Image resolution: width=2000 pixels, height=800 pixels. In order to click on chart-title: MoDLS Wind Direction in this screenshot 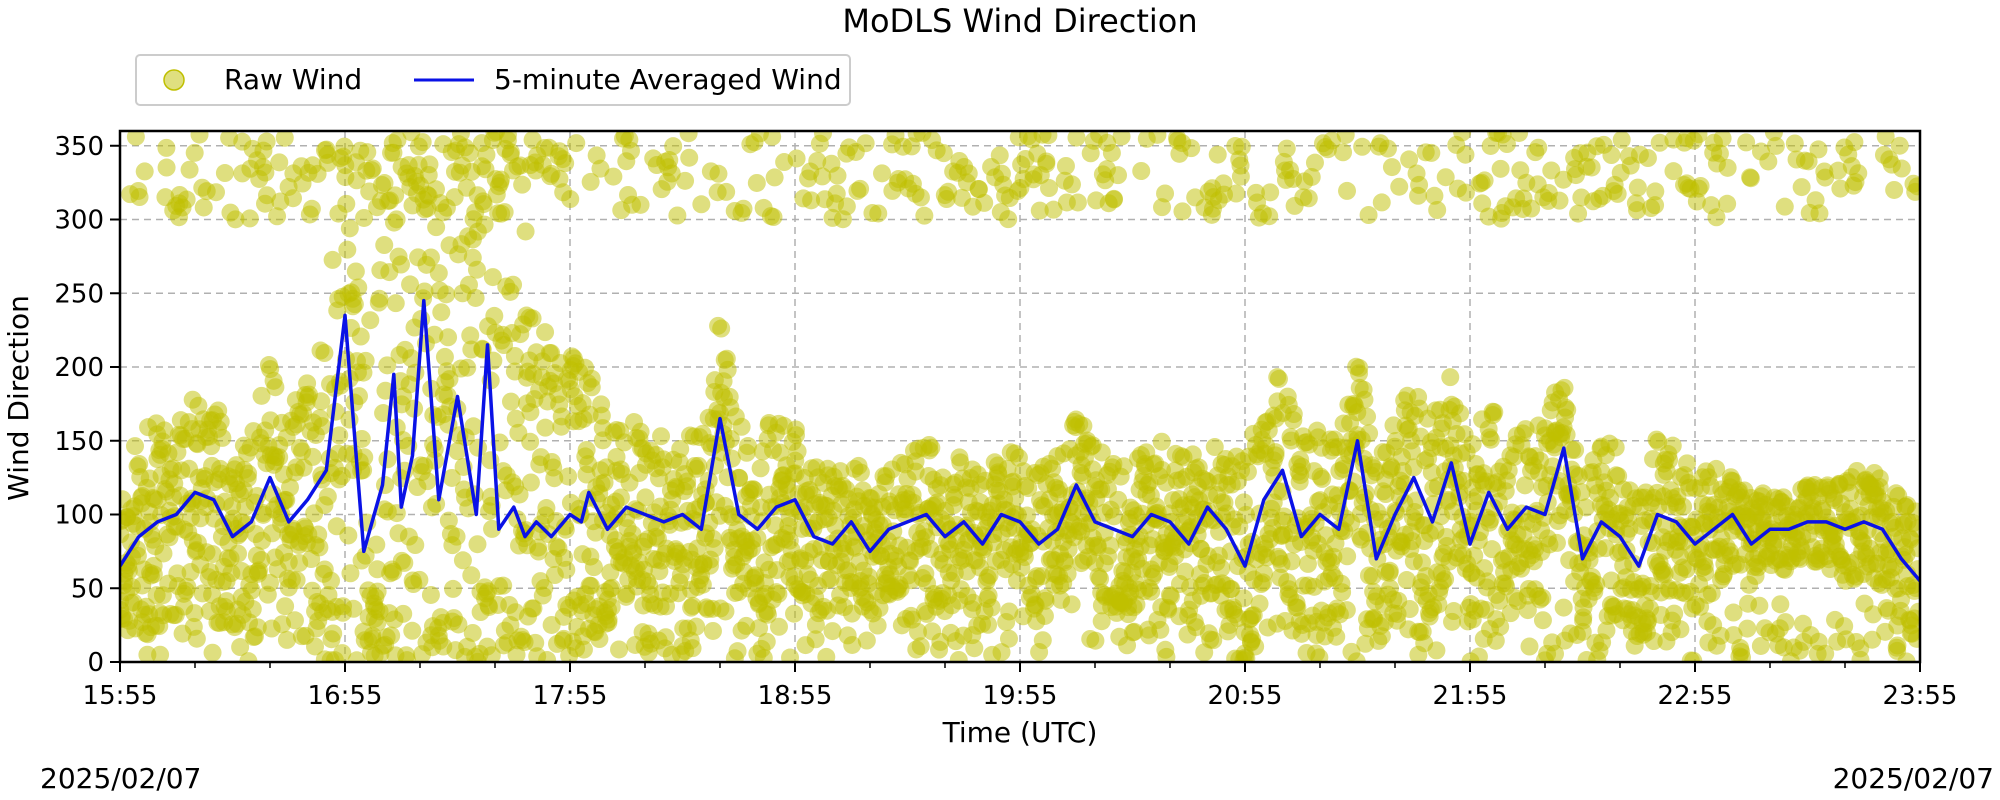, I will do `click(1019, 21)`.